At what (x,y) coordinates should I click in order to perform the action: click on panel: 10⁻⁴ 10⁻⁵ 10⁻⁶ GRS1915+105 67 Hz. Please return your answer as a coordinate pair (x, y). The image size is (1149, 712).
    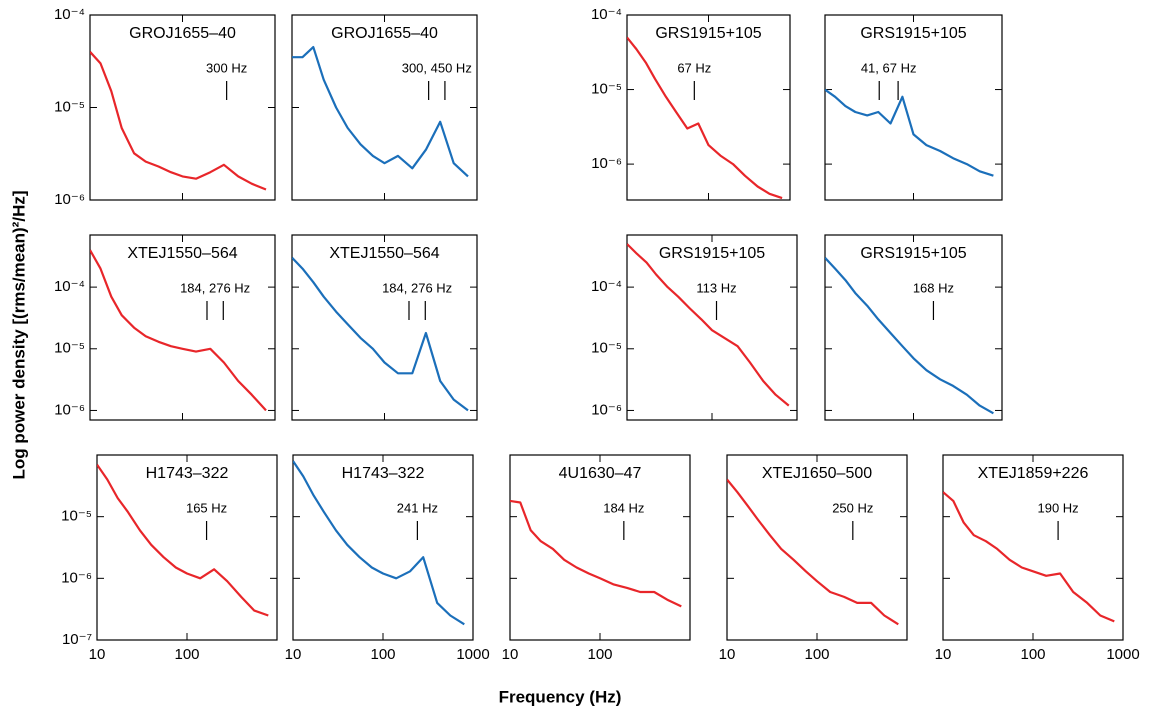
    Looking at the image, I should click on (691, 103).